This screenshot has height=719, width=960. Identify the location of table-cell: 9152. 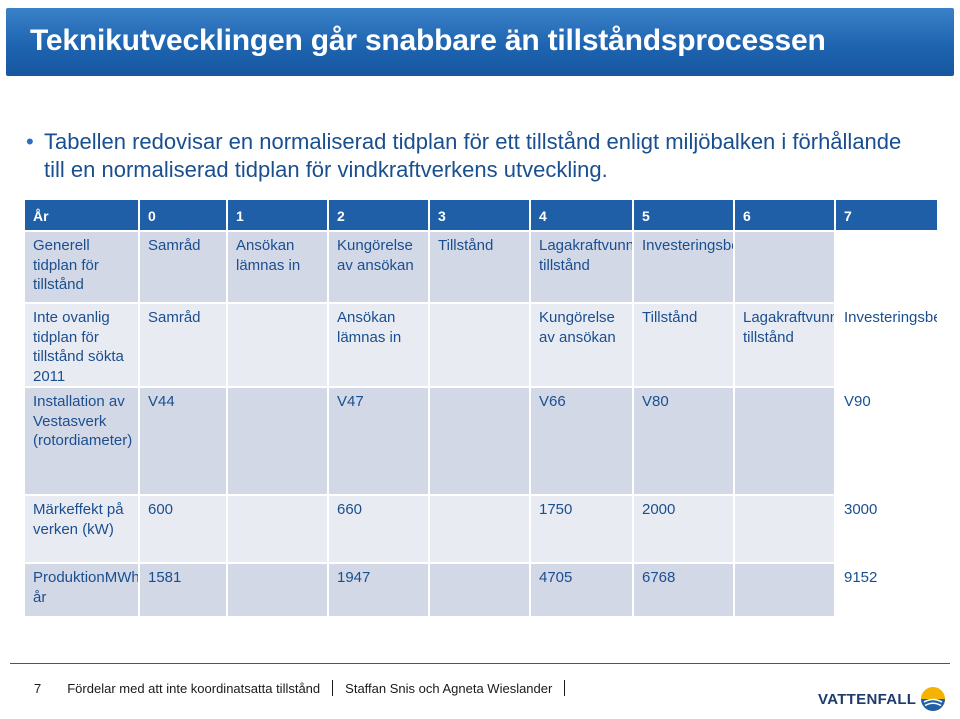
(861, 577).